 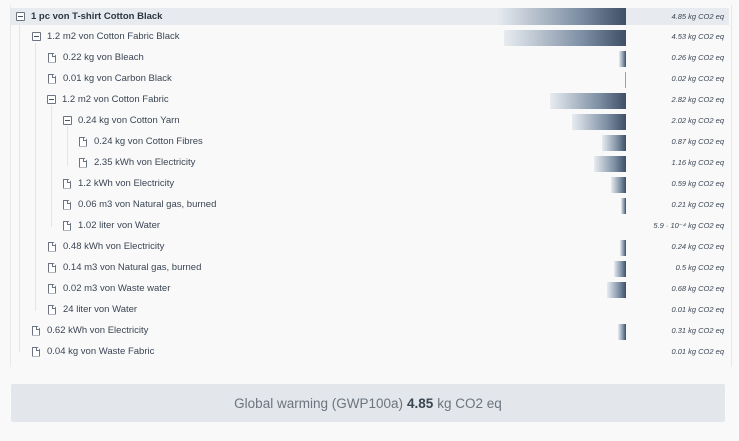 I want to click on row-value: 2.82 kg CO2 eq, so click(x=697, y=99).